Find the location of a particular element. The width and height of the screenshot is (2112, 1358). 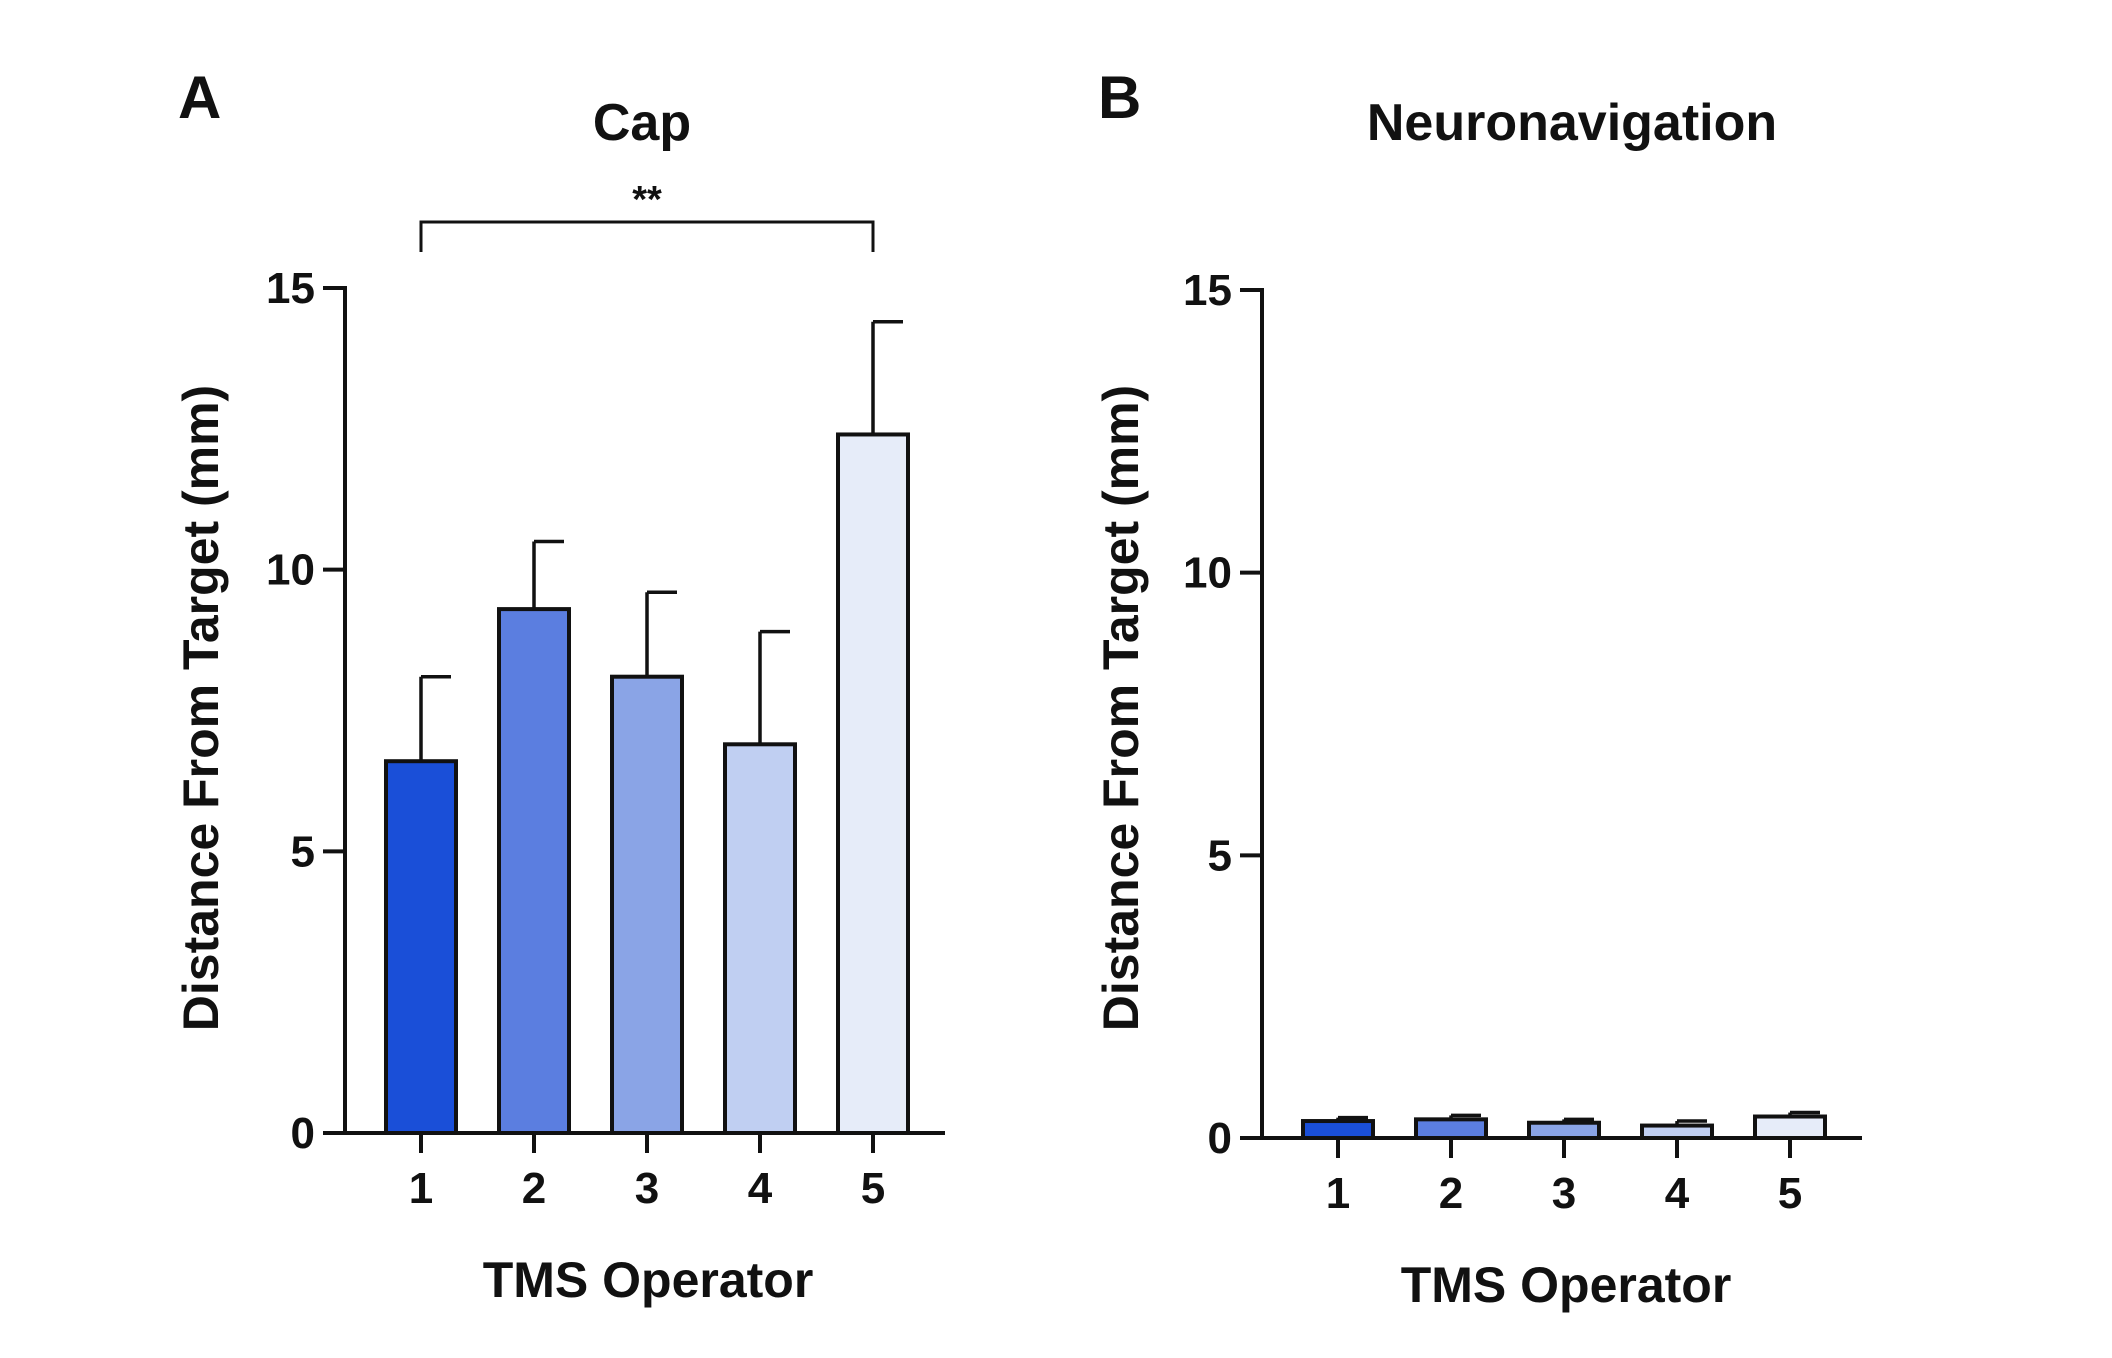

panel-b-y-tick-label: 15 is located at coordinates (1207, 290).